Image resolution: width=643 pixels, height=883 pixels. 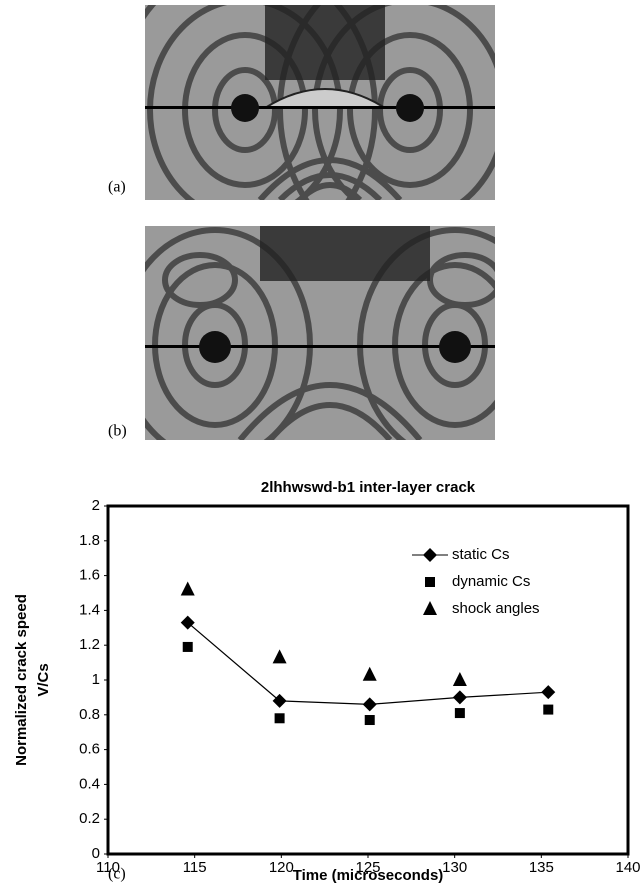 What do you see at coordinates (541, 867) in the screenshot?
I see `x-tick-label: 135` at bounding box center [541, 867].